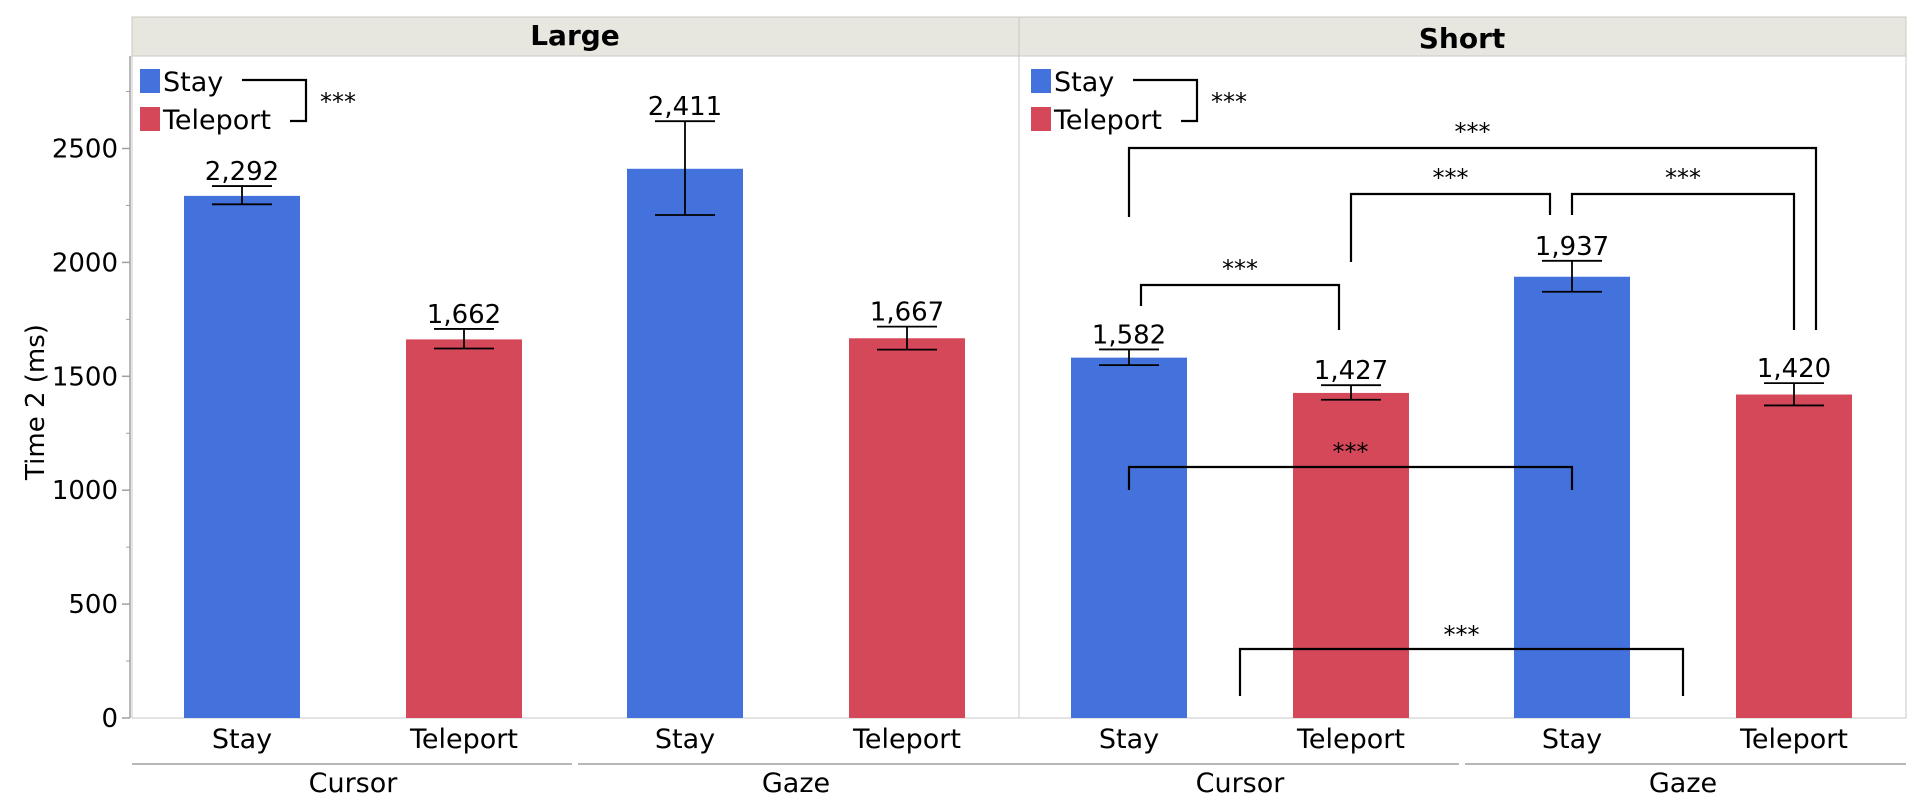 This screenshot has width=1923, height=810. I want to click on y-tick-label: 1000, so click(85, 491).